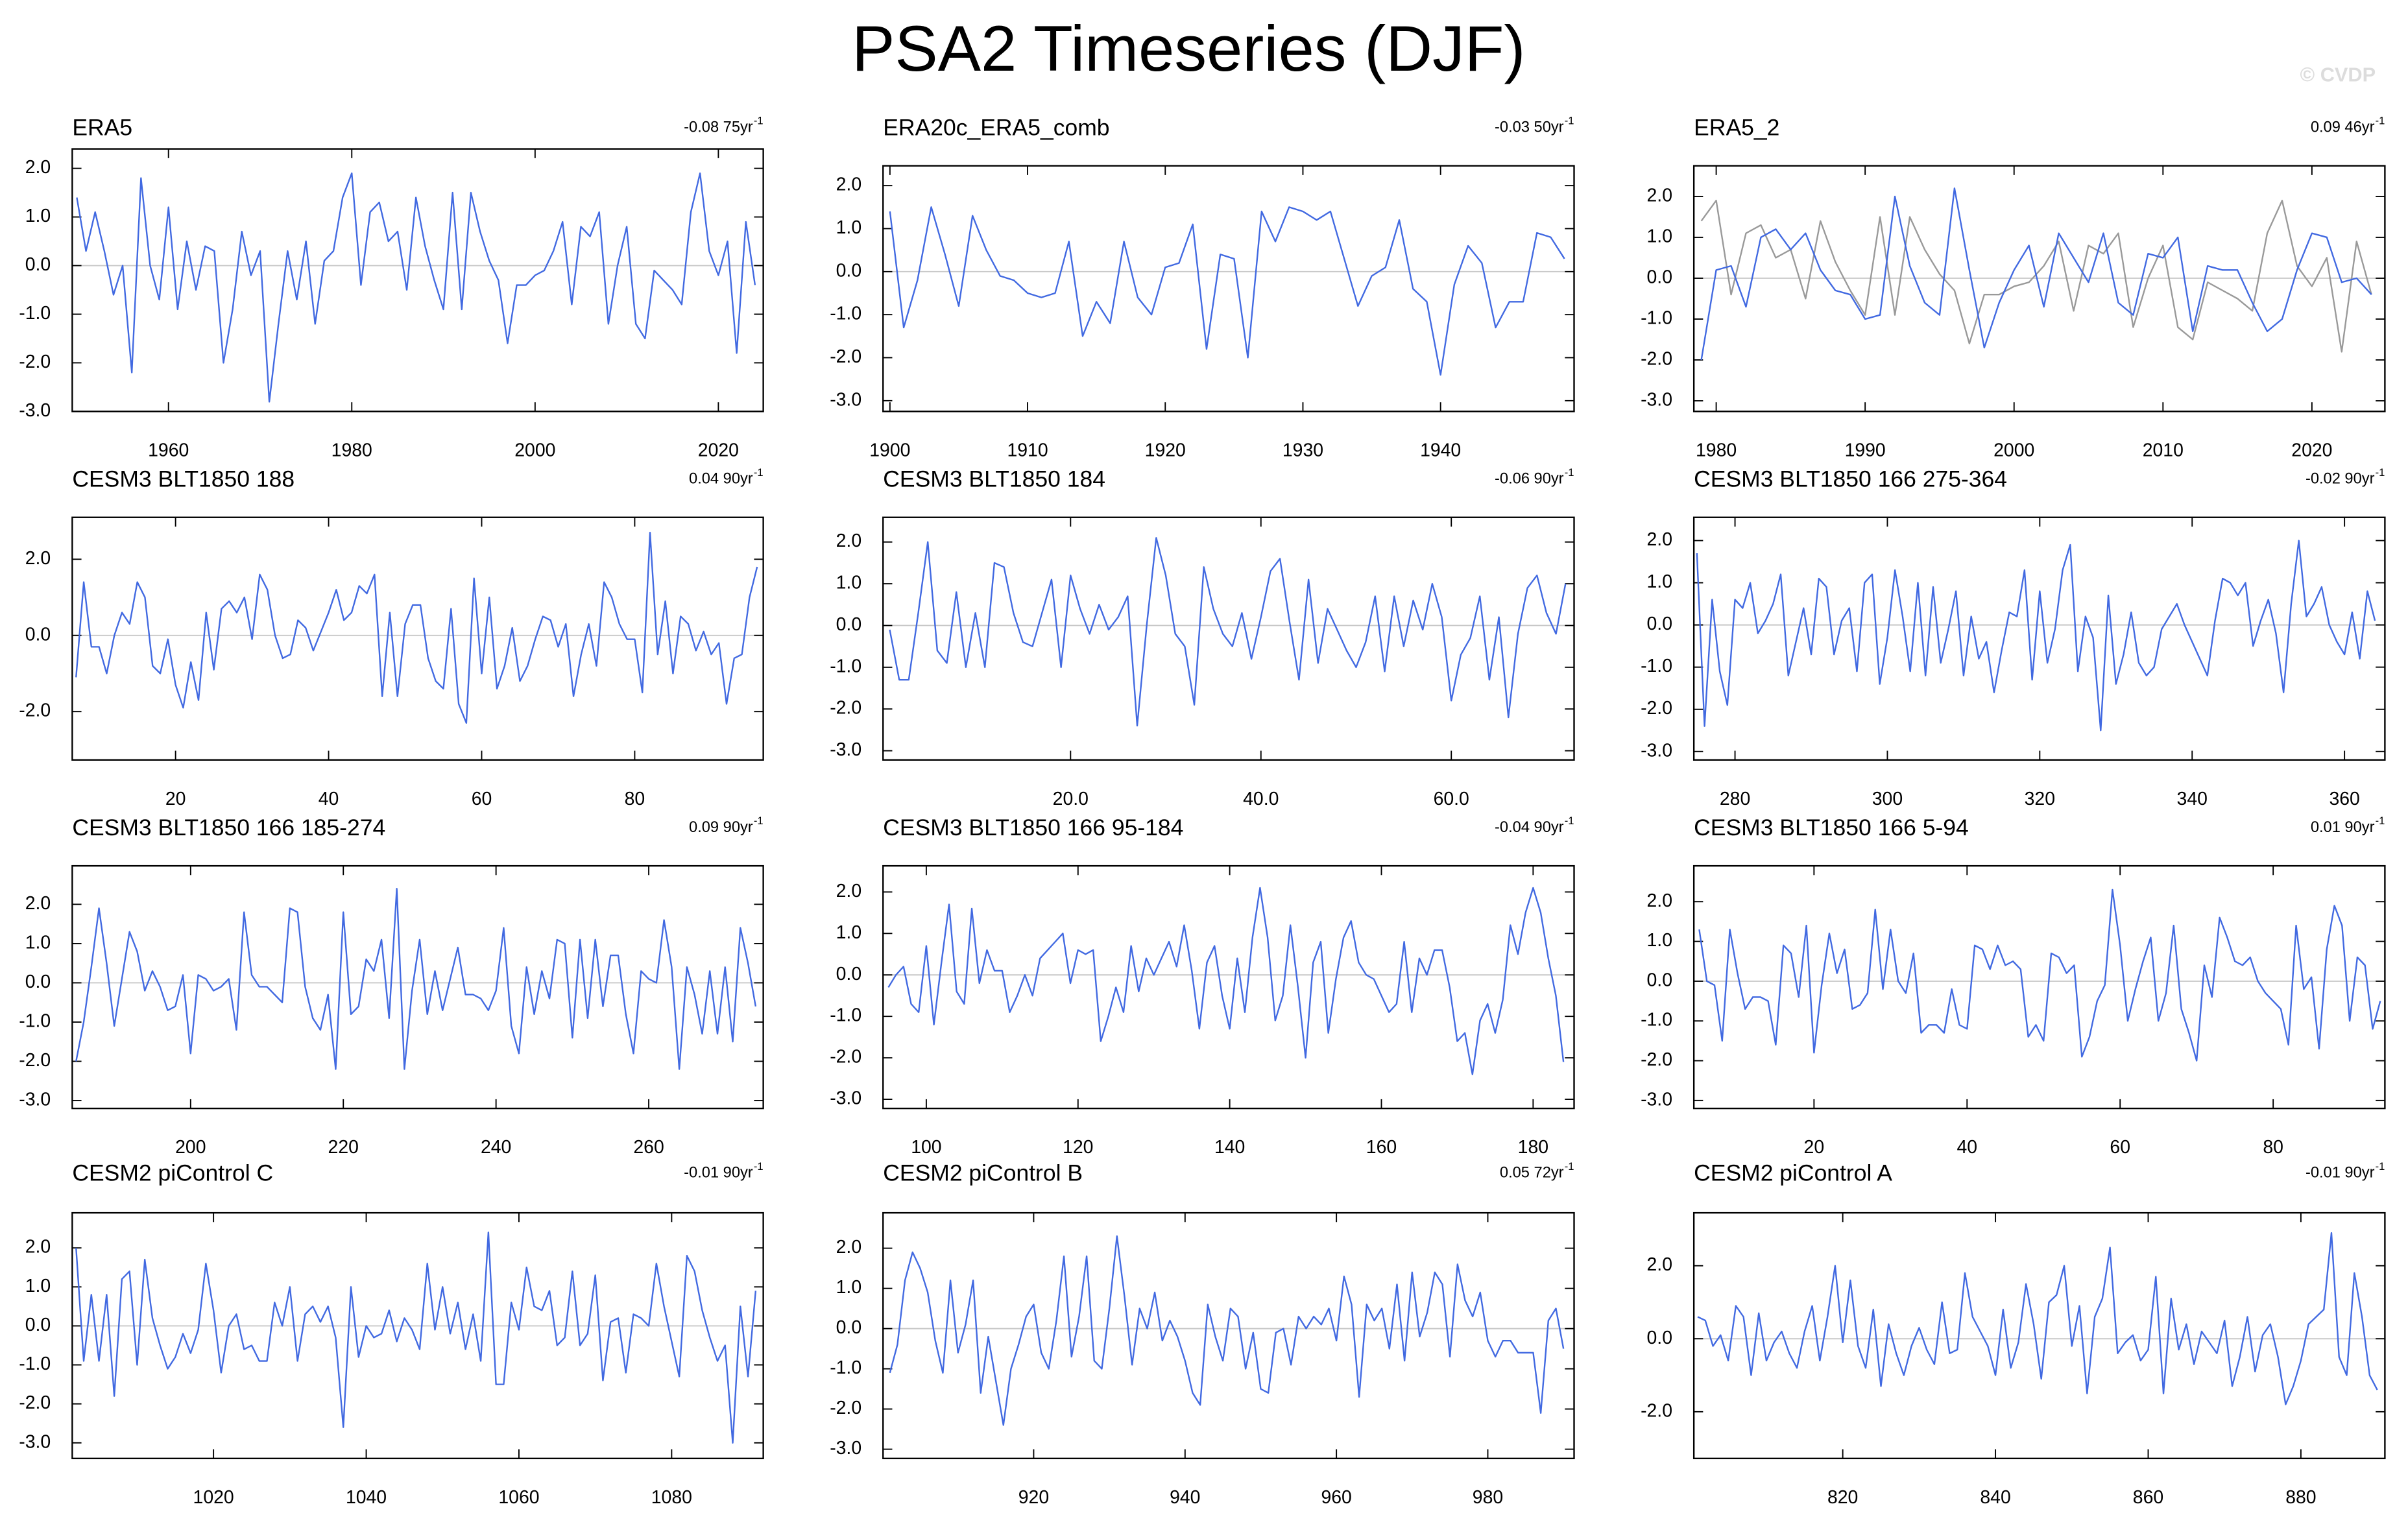  What do you see at coordinates (635, 799) in the screenshot?
I see `x-tick-label: 80` at bounding box center [635, 799].